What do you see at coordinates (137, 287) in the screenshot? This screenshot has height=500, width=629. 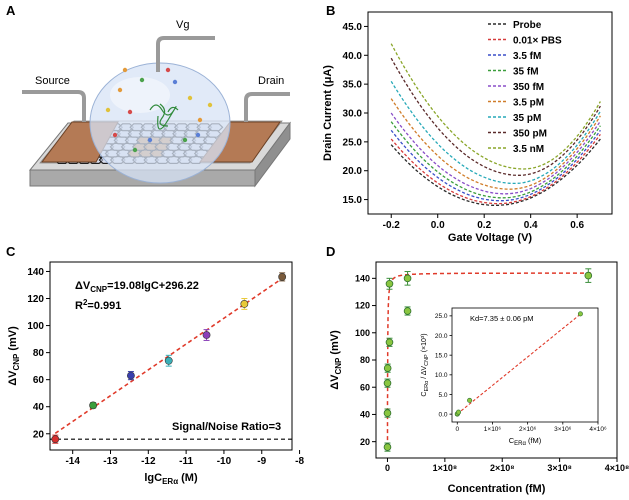 I see `panel-c-equation: ΔVCNP=19.08lgC+296.22` at bounding box center [137, 287].